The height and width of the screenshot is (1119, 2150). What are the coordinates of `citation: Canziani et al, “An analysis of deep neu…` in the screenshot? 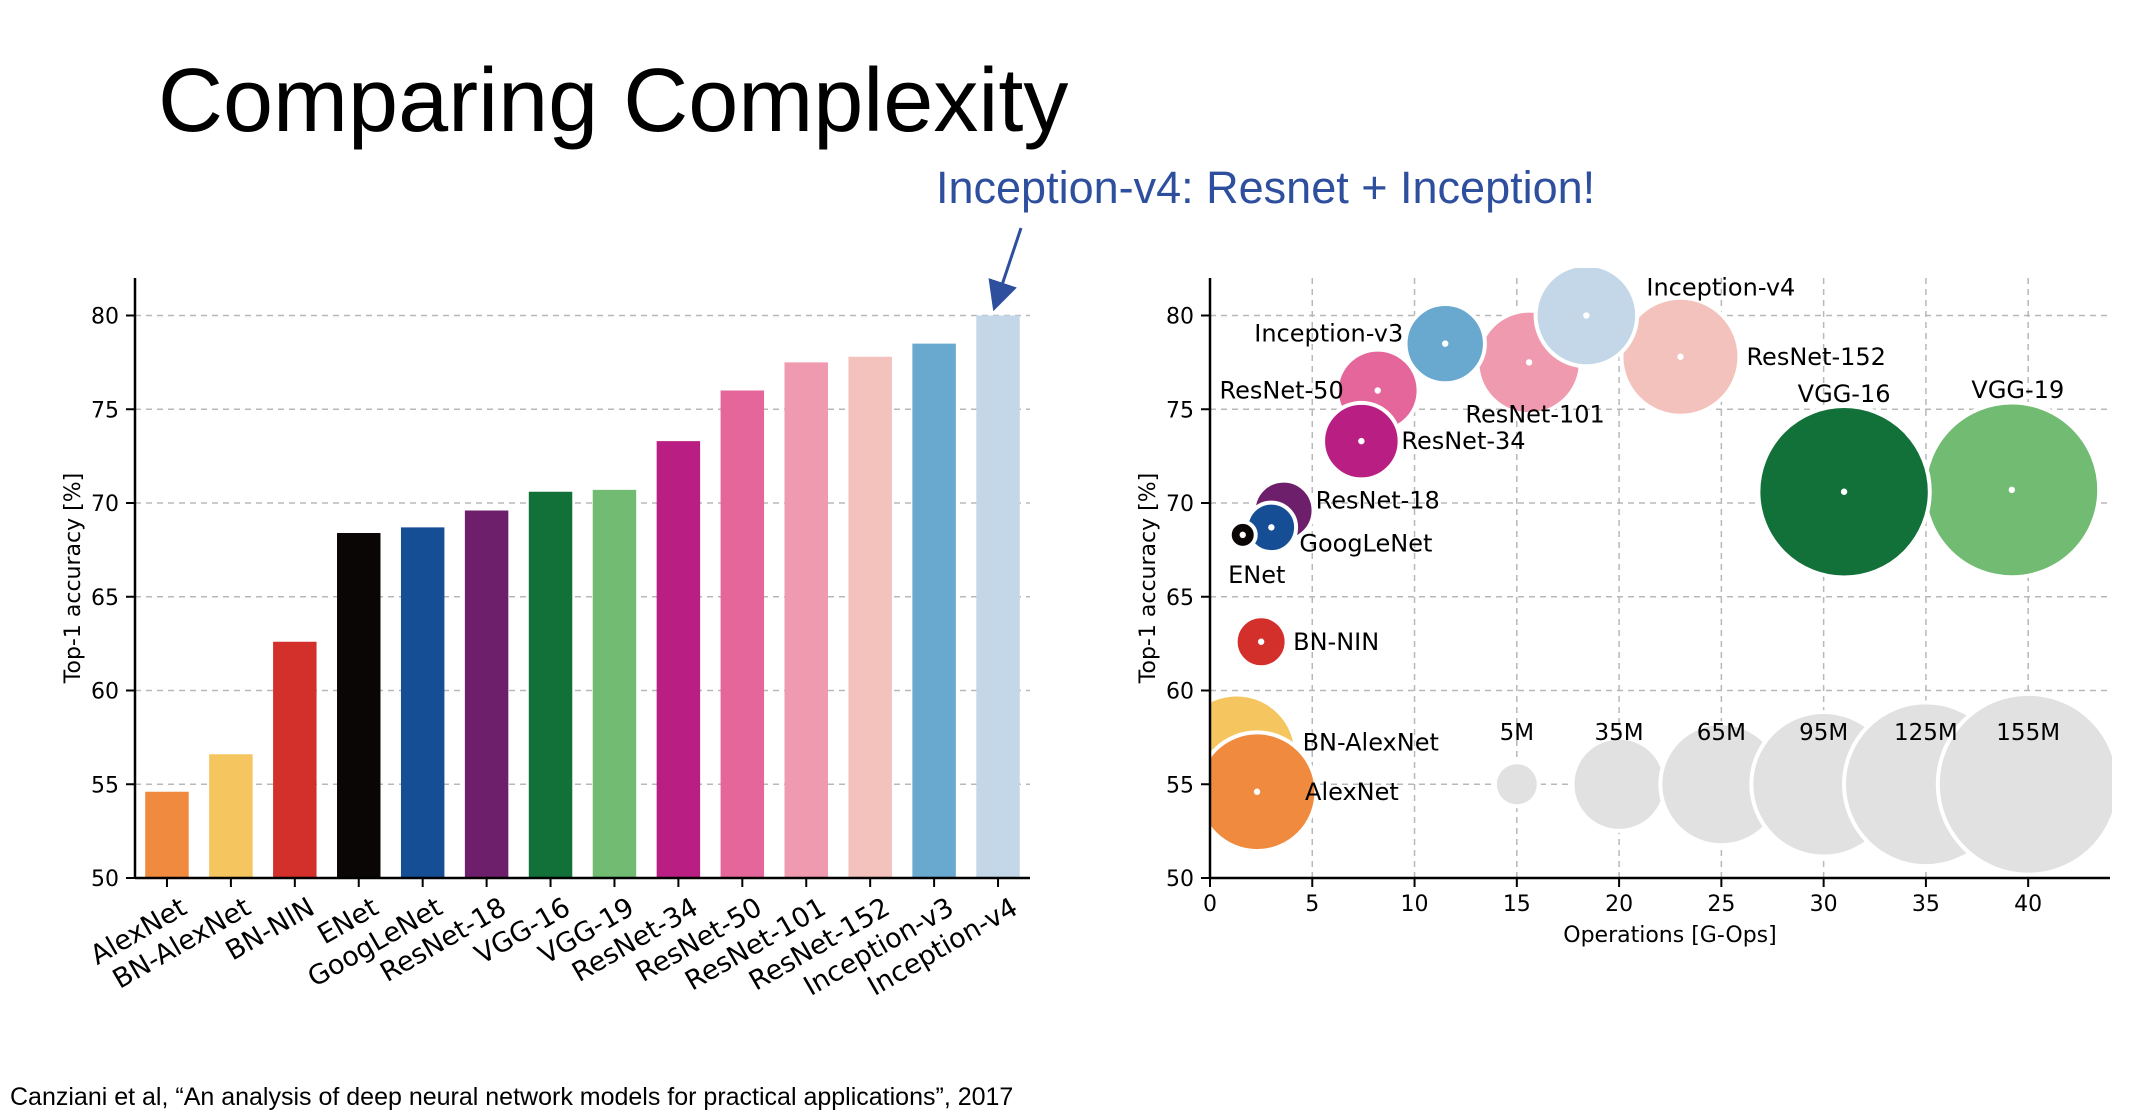 It's located at (512, 1097).